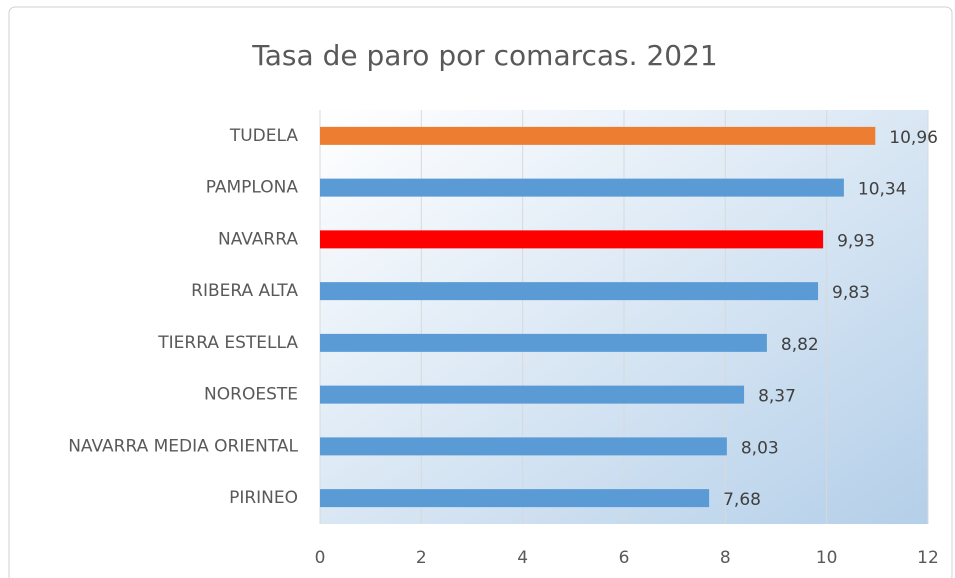  Describe the element at coordinates (851, 293) in the screenshot. I see `value-label: 9,83` at that location.